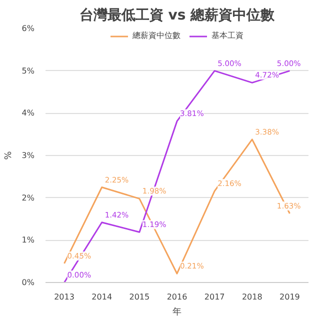  Describe the element at coordinates (64, 297) in the screenshot. I see `x-tick-label: 2013` at that location.